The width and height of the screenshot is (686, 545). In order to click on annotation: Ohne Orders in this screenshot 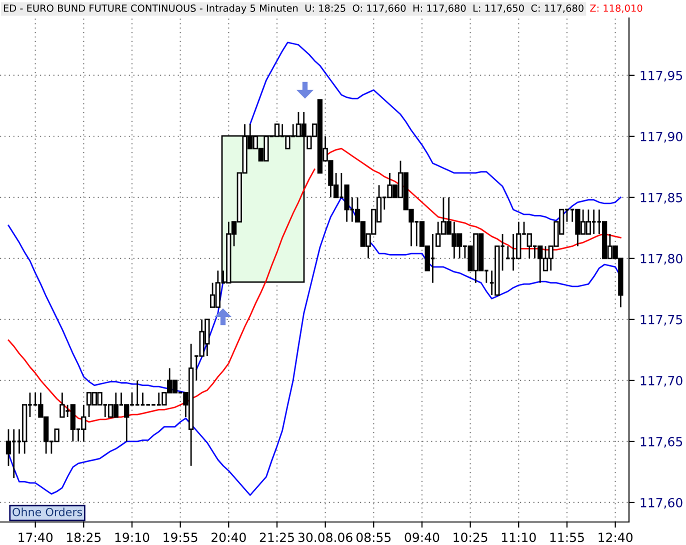, I will do `click(47, 512)`.